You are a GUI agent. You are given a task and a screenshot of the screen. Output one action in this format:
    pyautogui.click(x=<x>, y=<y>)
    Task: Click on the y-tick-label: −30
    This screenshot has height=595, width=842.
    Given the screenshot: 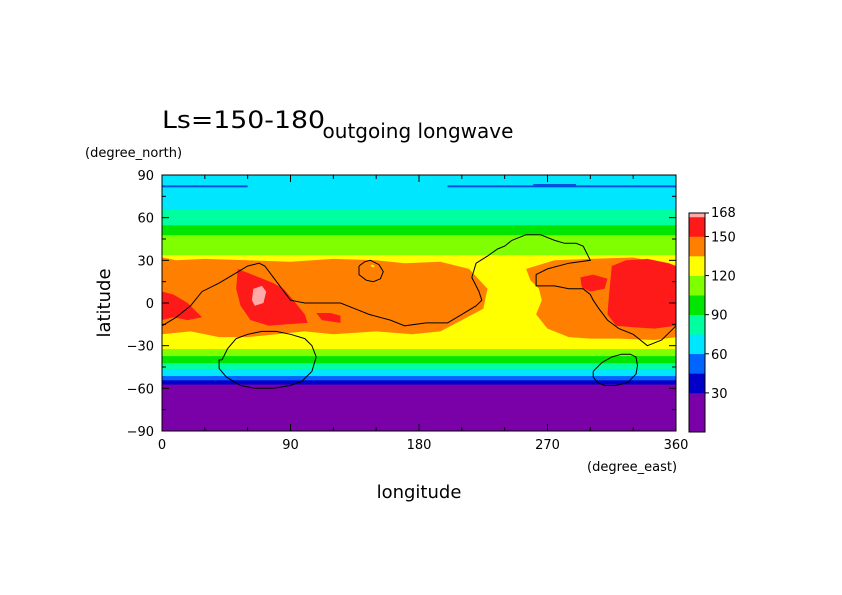 What is the action you would take?
    pyautogui.click(x=140, y=347)
    